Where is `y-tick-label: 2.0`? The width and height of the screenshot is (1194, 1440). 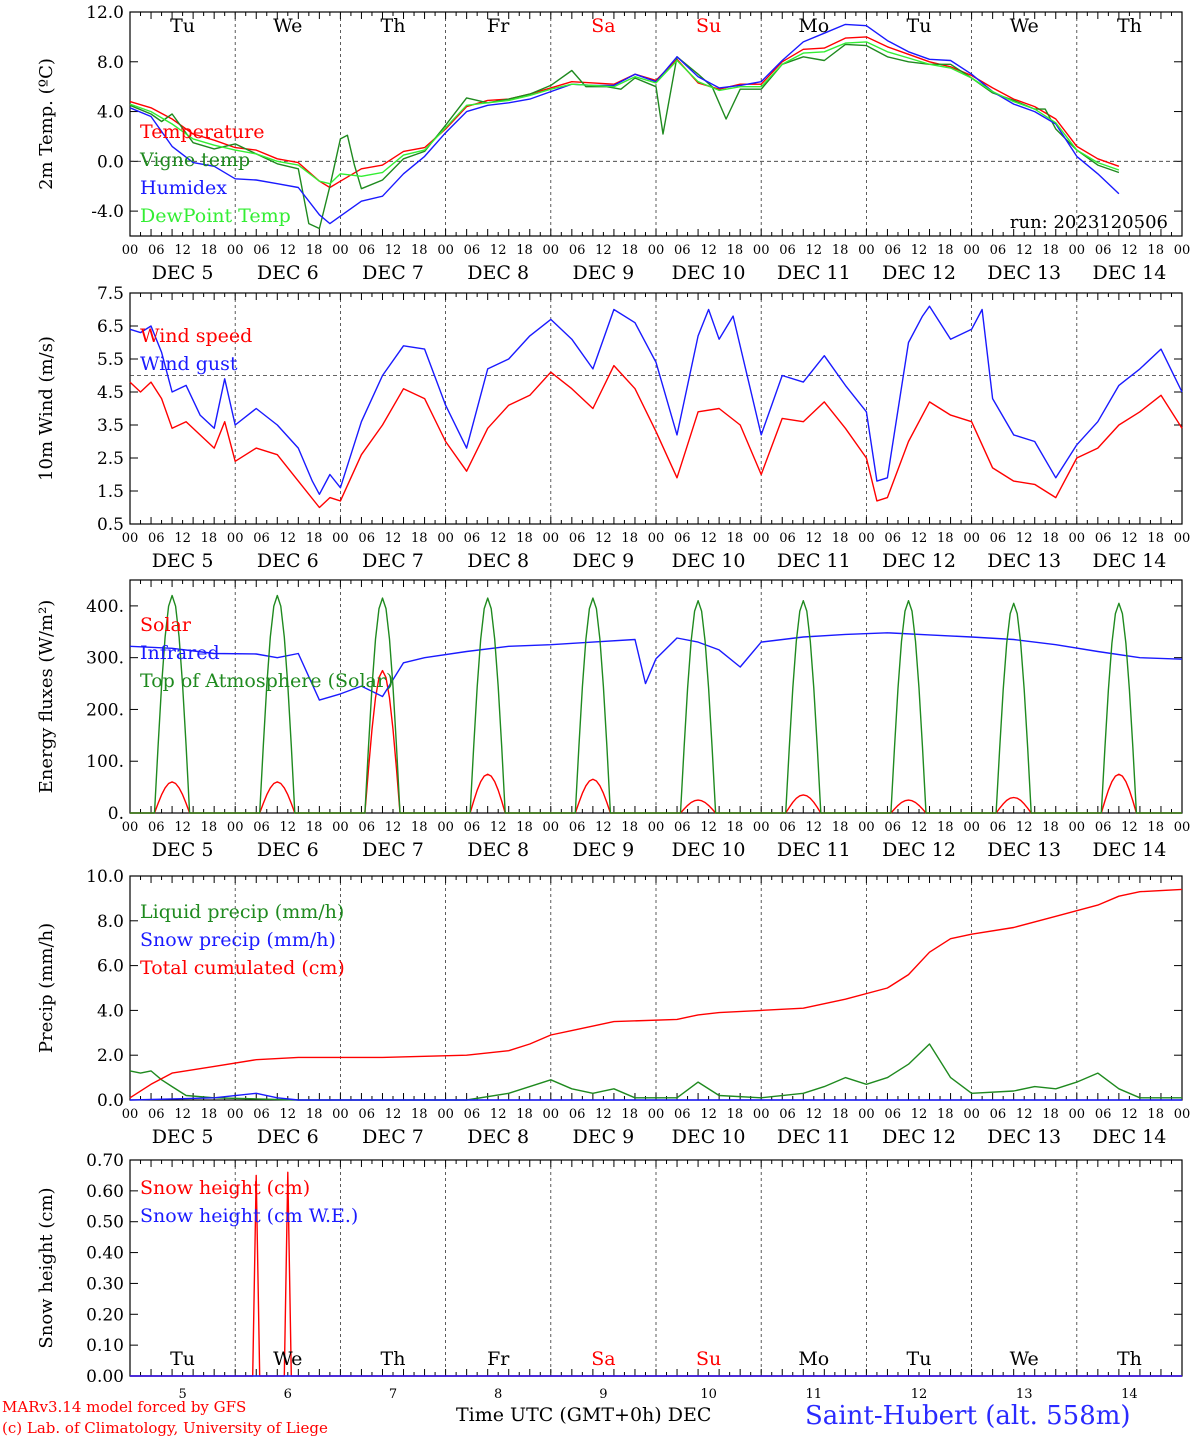 y-tick-label: 2.0 is located at coordinates (110, 1056).